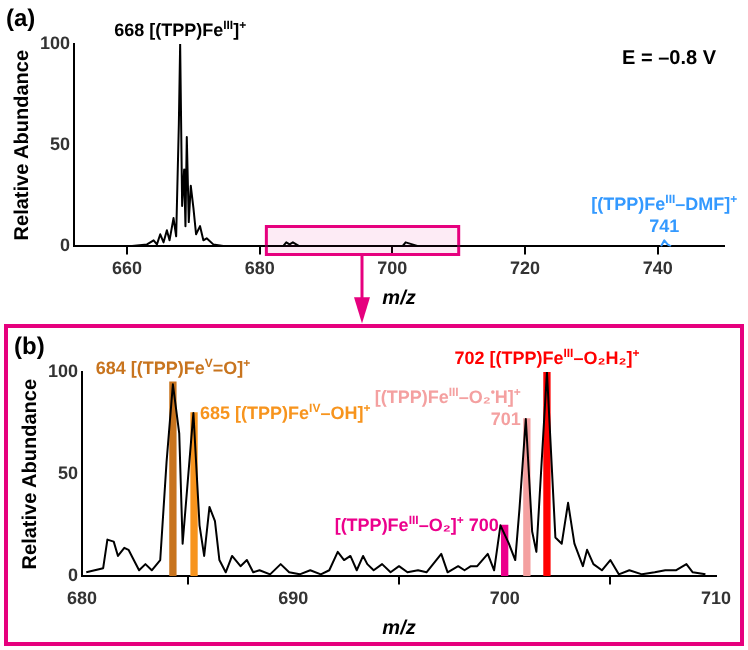  I want to click on x-tick-label: 660, so click(127, 268).